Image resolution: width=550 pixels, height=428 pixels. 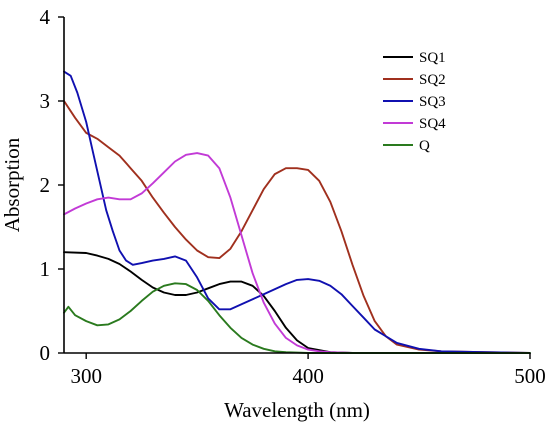 What do you see at coordinates (297, 410) in the screenshot?
I see `x-axis-title: Wavelength (nm)` at bounding box center [297, 410].